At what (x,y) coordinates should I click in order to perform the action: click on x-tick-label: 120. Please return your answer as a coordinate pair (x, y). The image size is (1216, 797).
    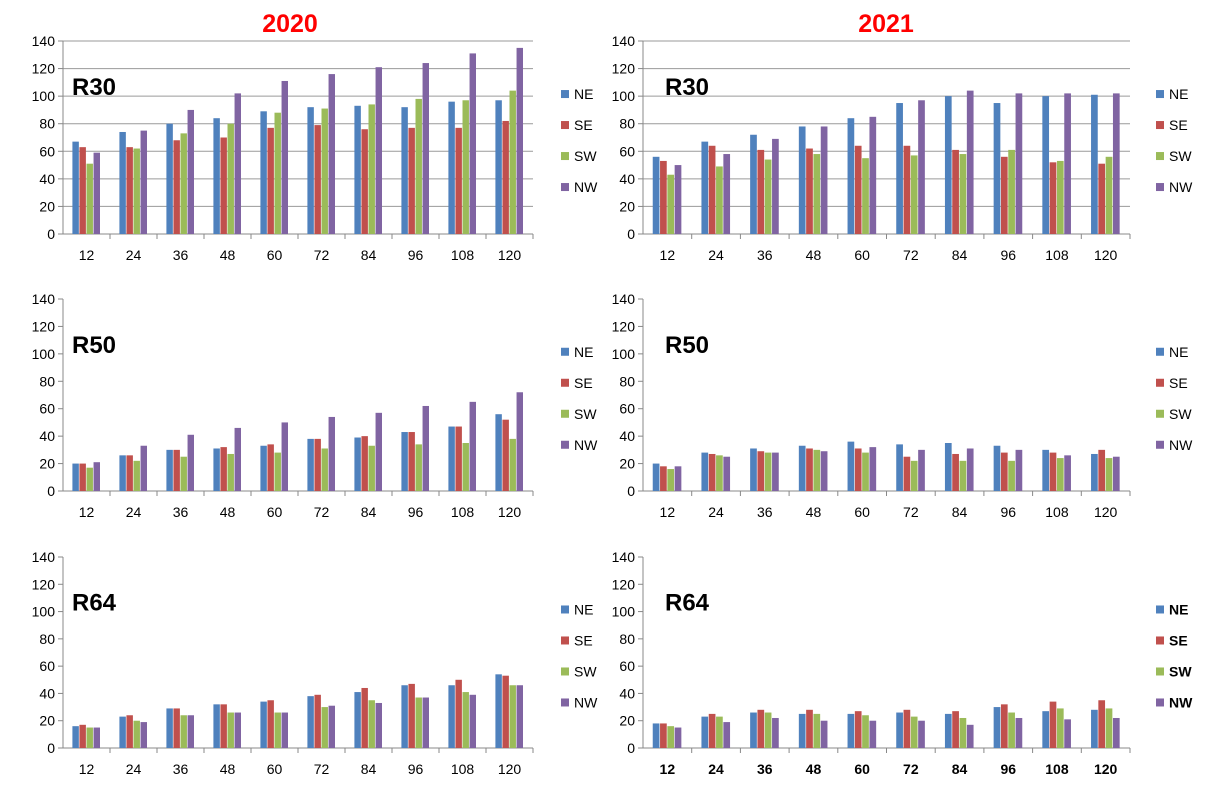
    Looking at the image, I should click on (510, 255).